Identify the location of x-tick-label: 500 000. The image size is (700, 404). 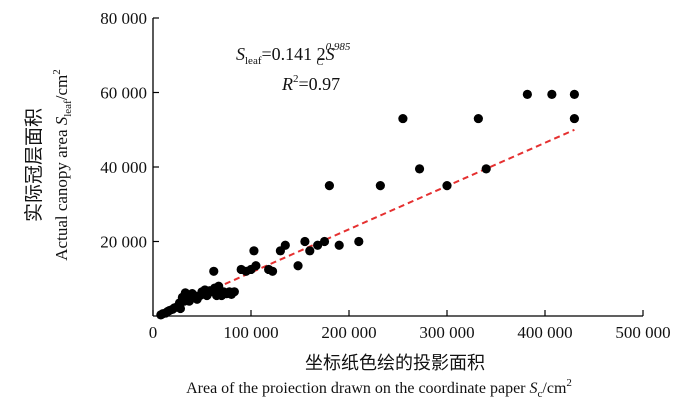
(642, 332).